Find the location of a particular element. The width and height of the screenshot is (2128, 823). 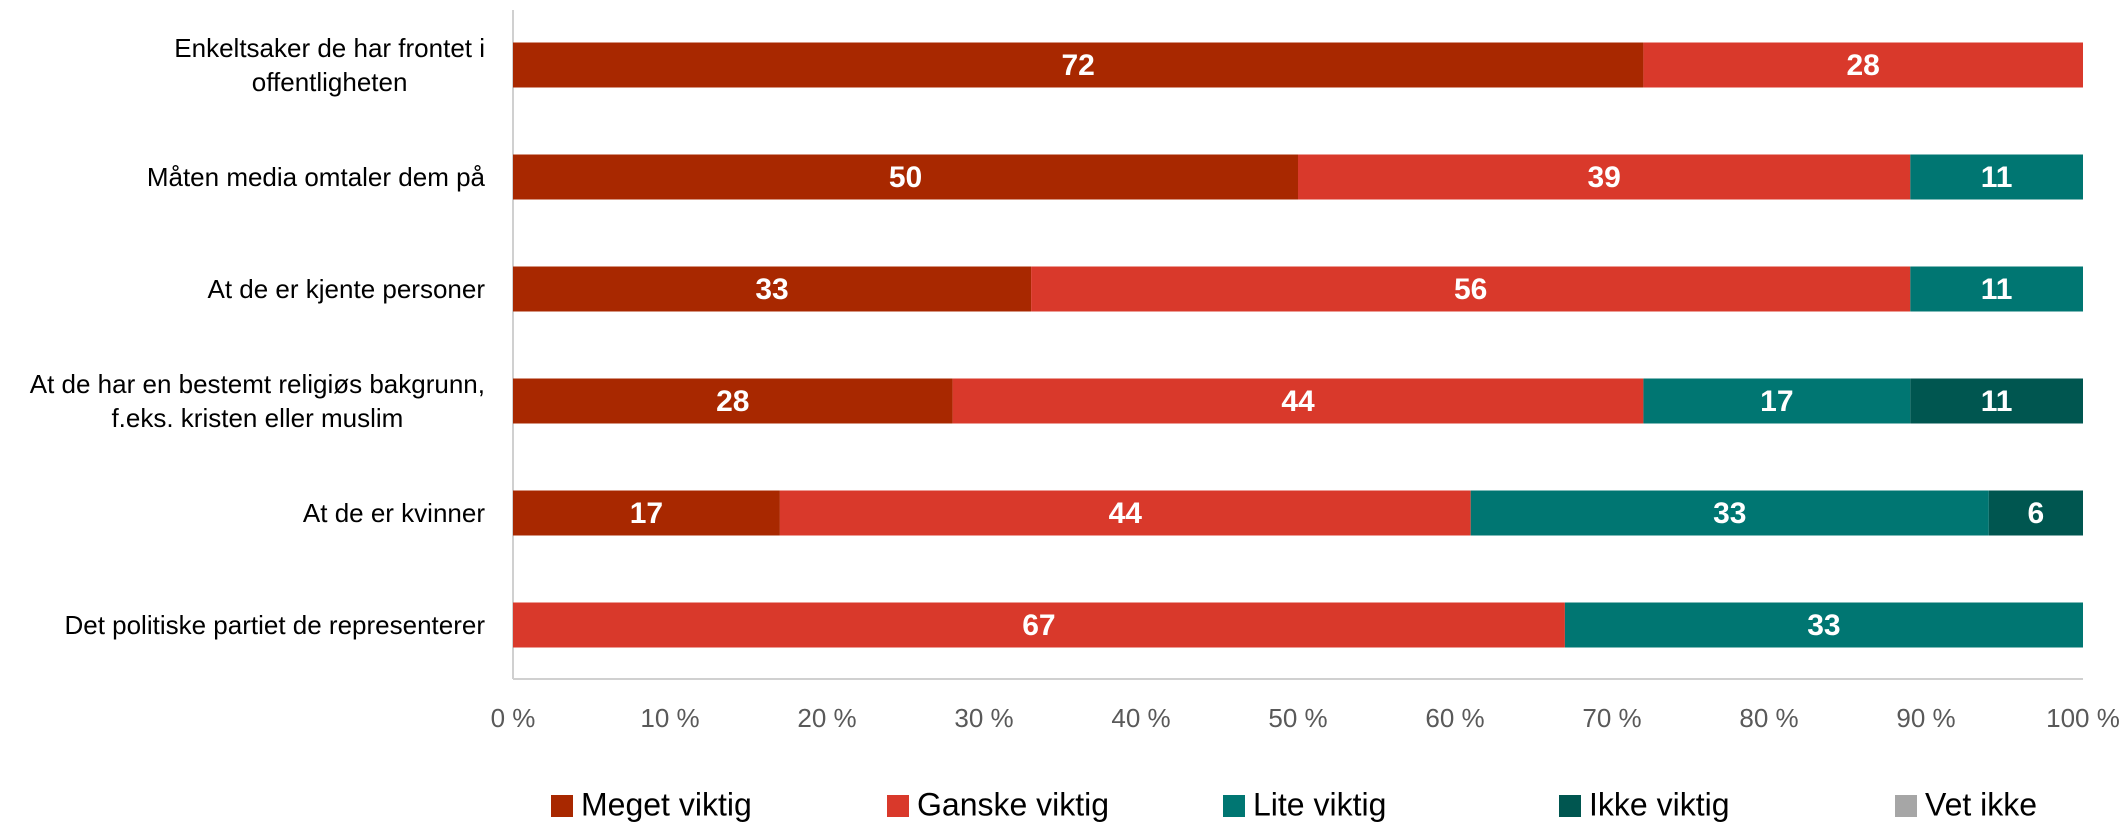

x-tick-label: 40 % is located at coordinates (1140, 718).